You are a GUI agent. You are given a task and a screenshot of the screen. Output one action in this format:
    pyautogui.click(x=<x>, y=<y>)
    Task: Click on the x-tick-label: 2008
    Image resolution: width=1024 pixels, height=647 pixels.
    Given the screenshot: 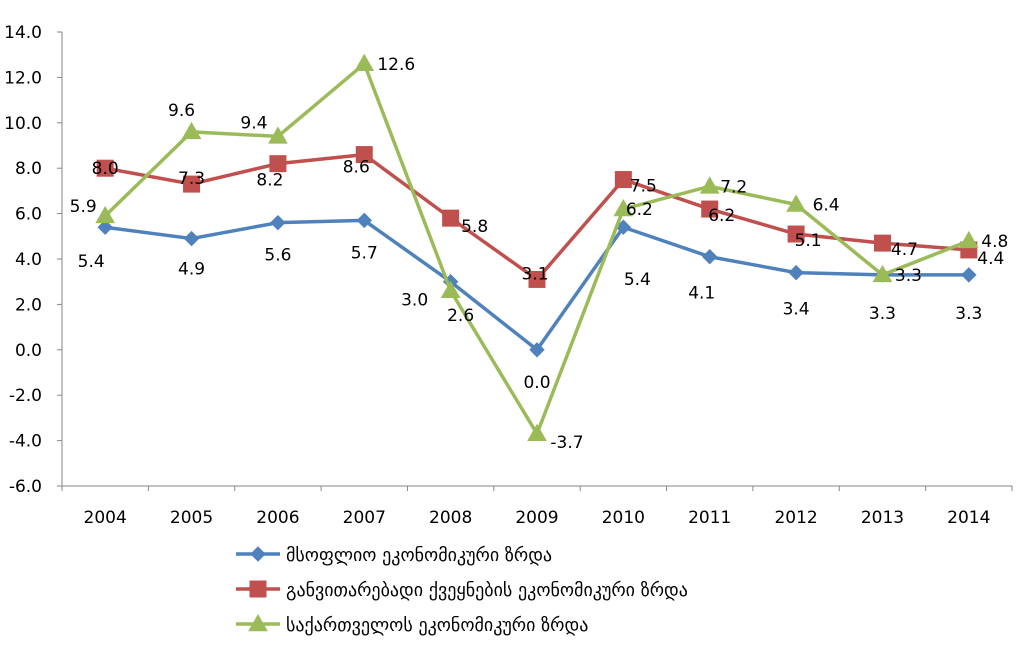 What is the action you would take?
    pyautogui.click(x=450, y=518)
    